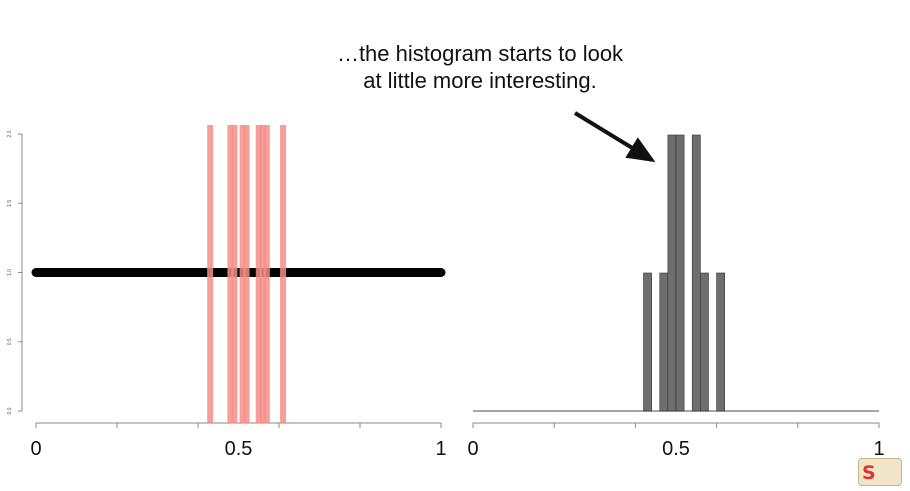  What do you see at coordinates (676, 449) in the screenshot?
I see `right-x-tick-label: 0.5` at bounding box center [676, 449].